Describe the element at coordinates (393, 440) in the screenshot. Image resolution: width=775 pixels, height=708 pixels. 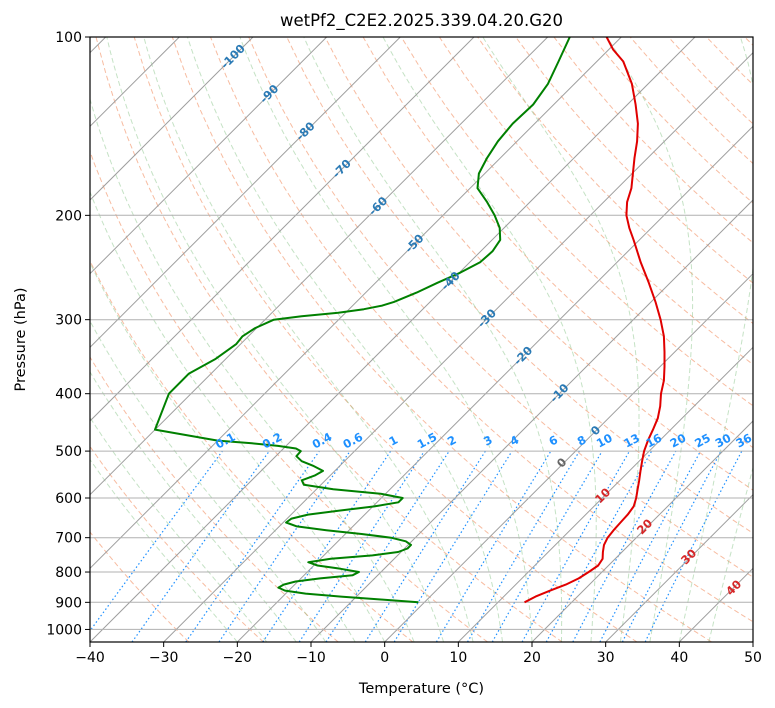
I see `mixing-ratio-label: 1` at that location.